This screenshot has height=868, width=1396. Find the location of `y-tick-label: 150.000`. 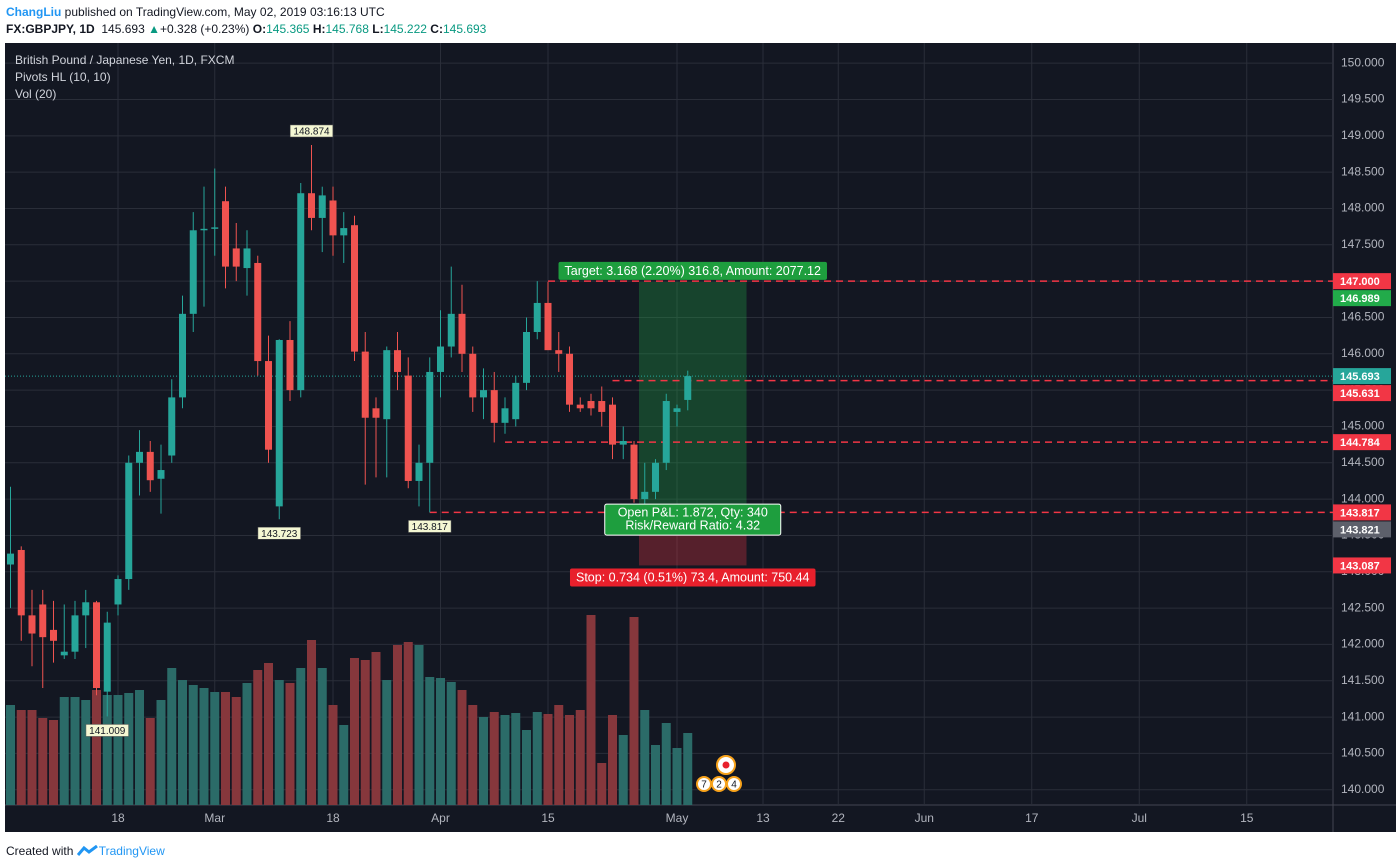

y-tick-label: 150.000 is located at coordinates (1363, 62).